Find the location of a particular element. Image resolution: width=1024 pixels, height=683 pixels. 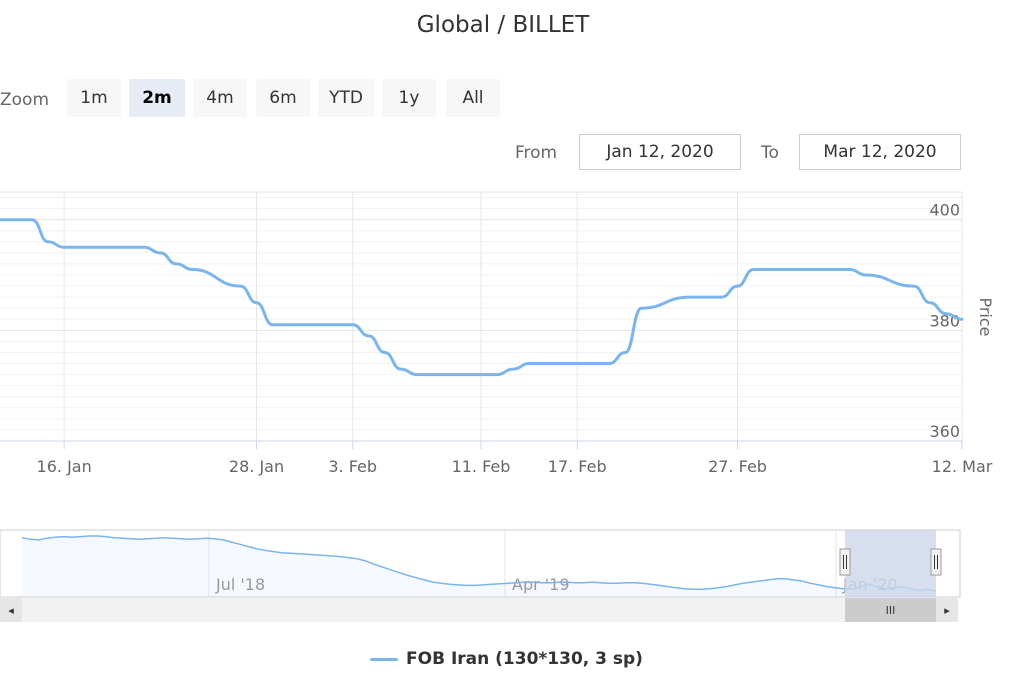

y-tick-label: 360 is located at coordinates (944, 431).